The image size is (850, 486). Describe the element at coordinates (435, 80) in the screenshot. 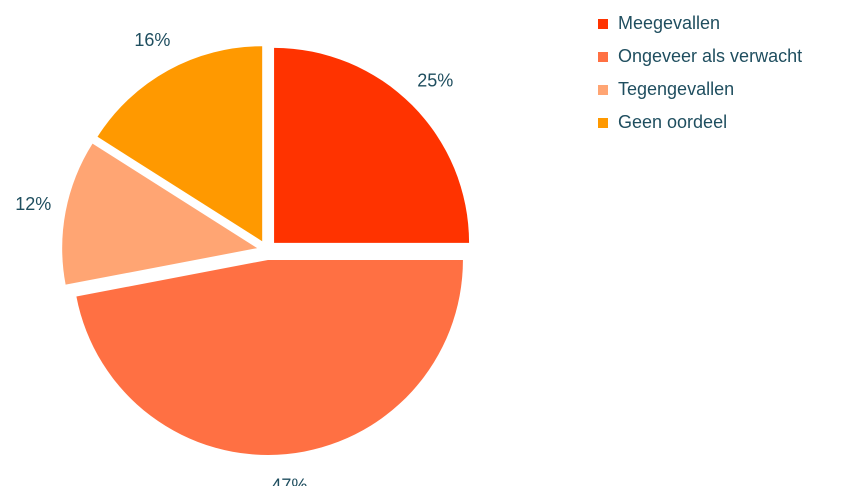

I see `data-label: 25%` at that location.